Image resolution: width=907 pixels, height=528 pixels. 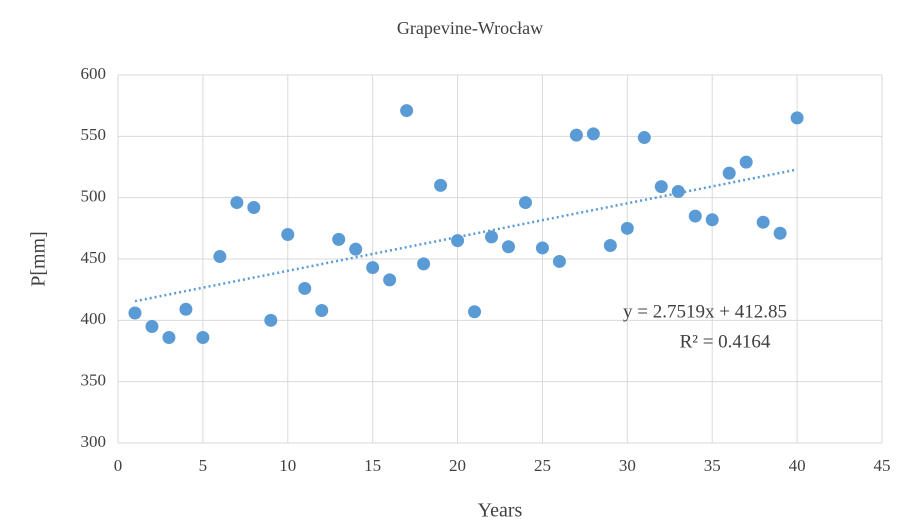 What do you see at coordinates (287, 465) in the screenshot?
I see `x-tick-label: 10` at bounding box center [287, 465].